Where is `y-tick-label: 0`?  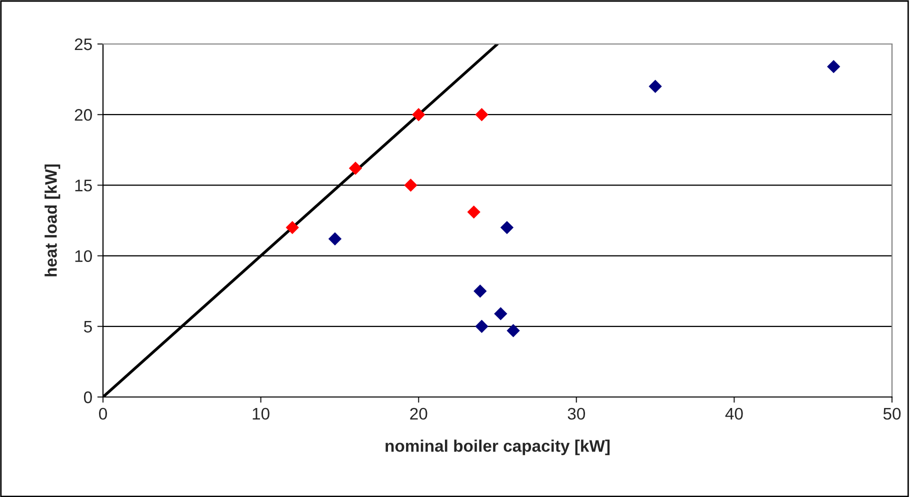
y-tick-label: 0 is located at coordinates (88, 397).